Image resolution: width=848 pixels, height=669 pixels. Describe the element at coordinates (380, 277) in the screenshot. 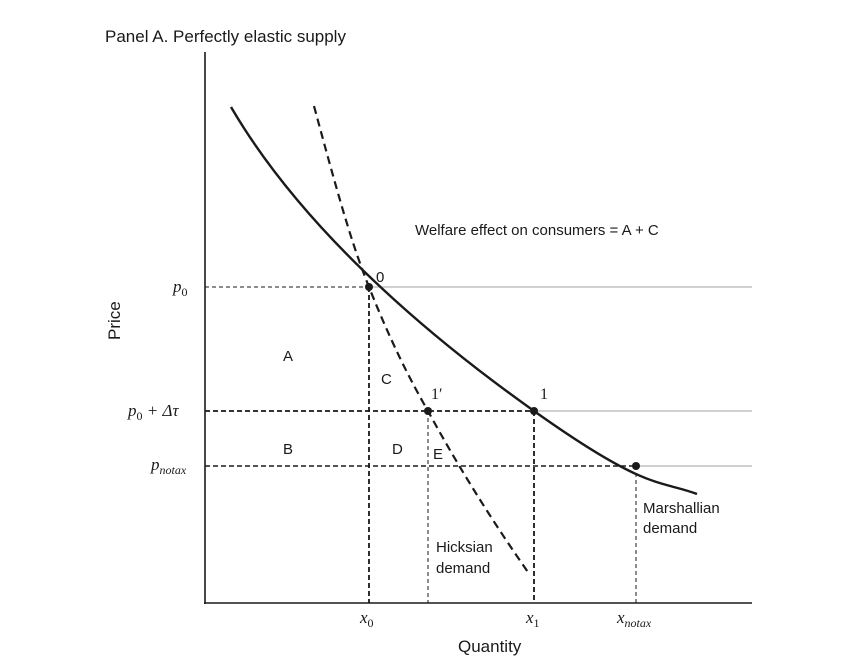

I see `point-0-label: 0` at that location.